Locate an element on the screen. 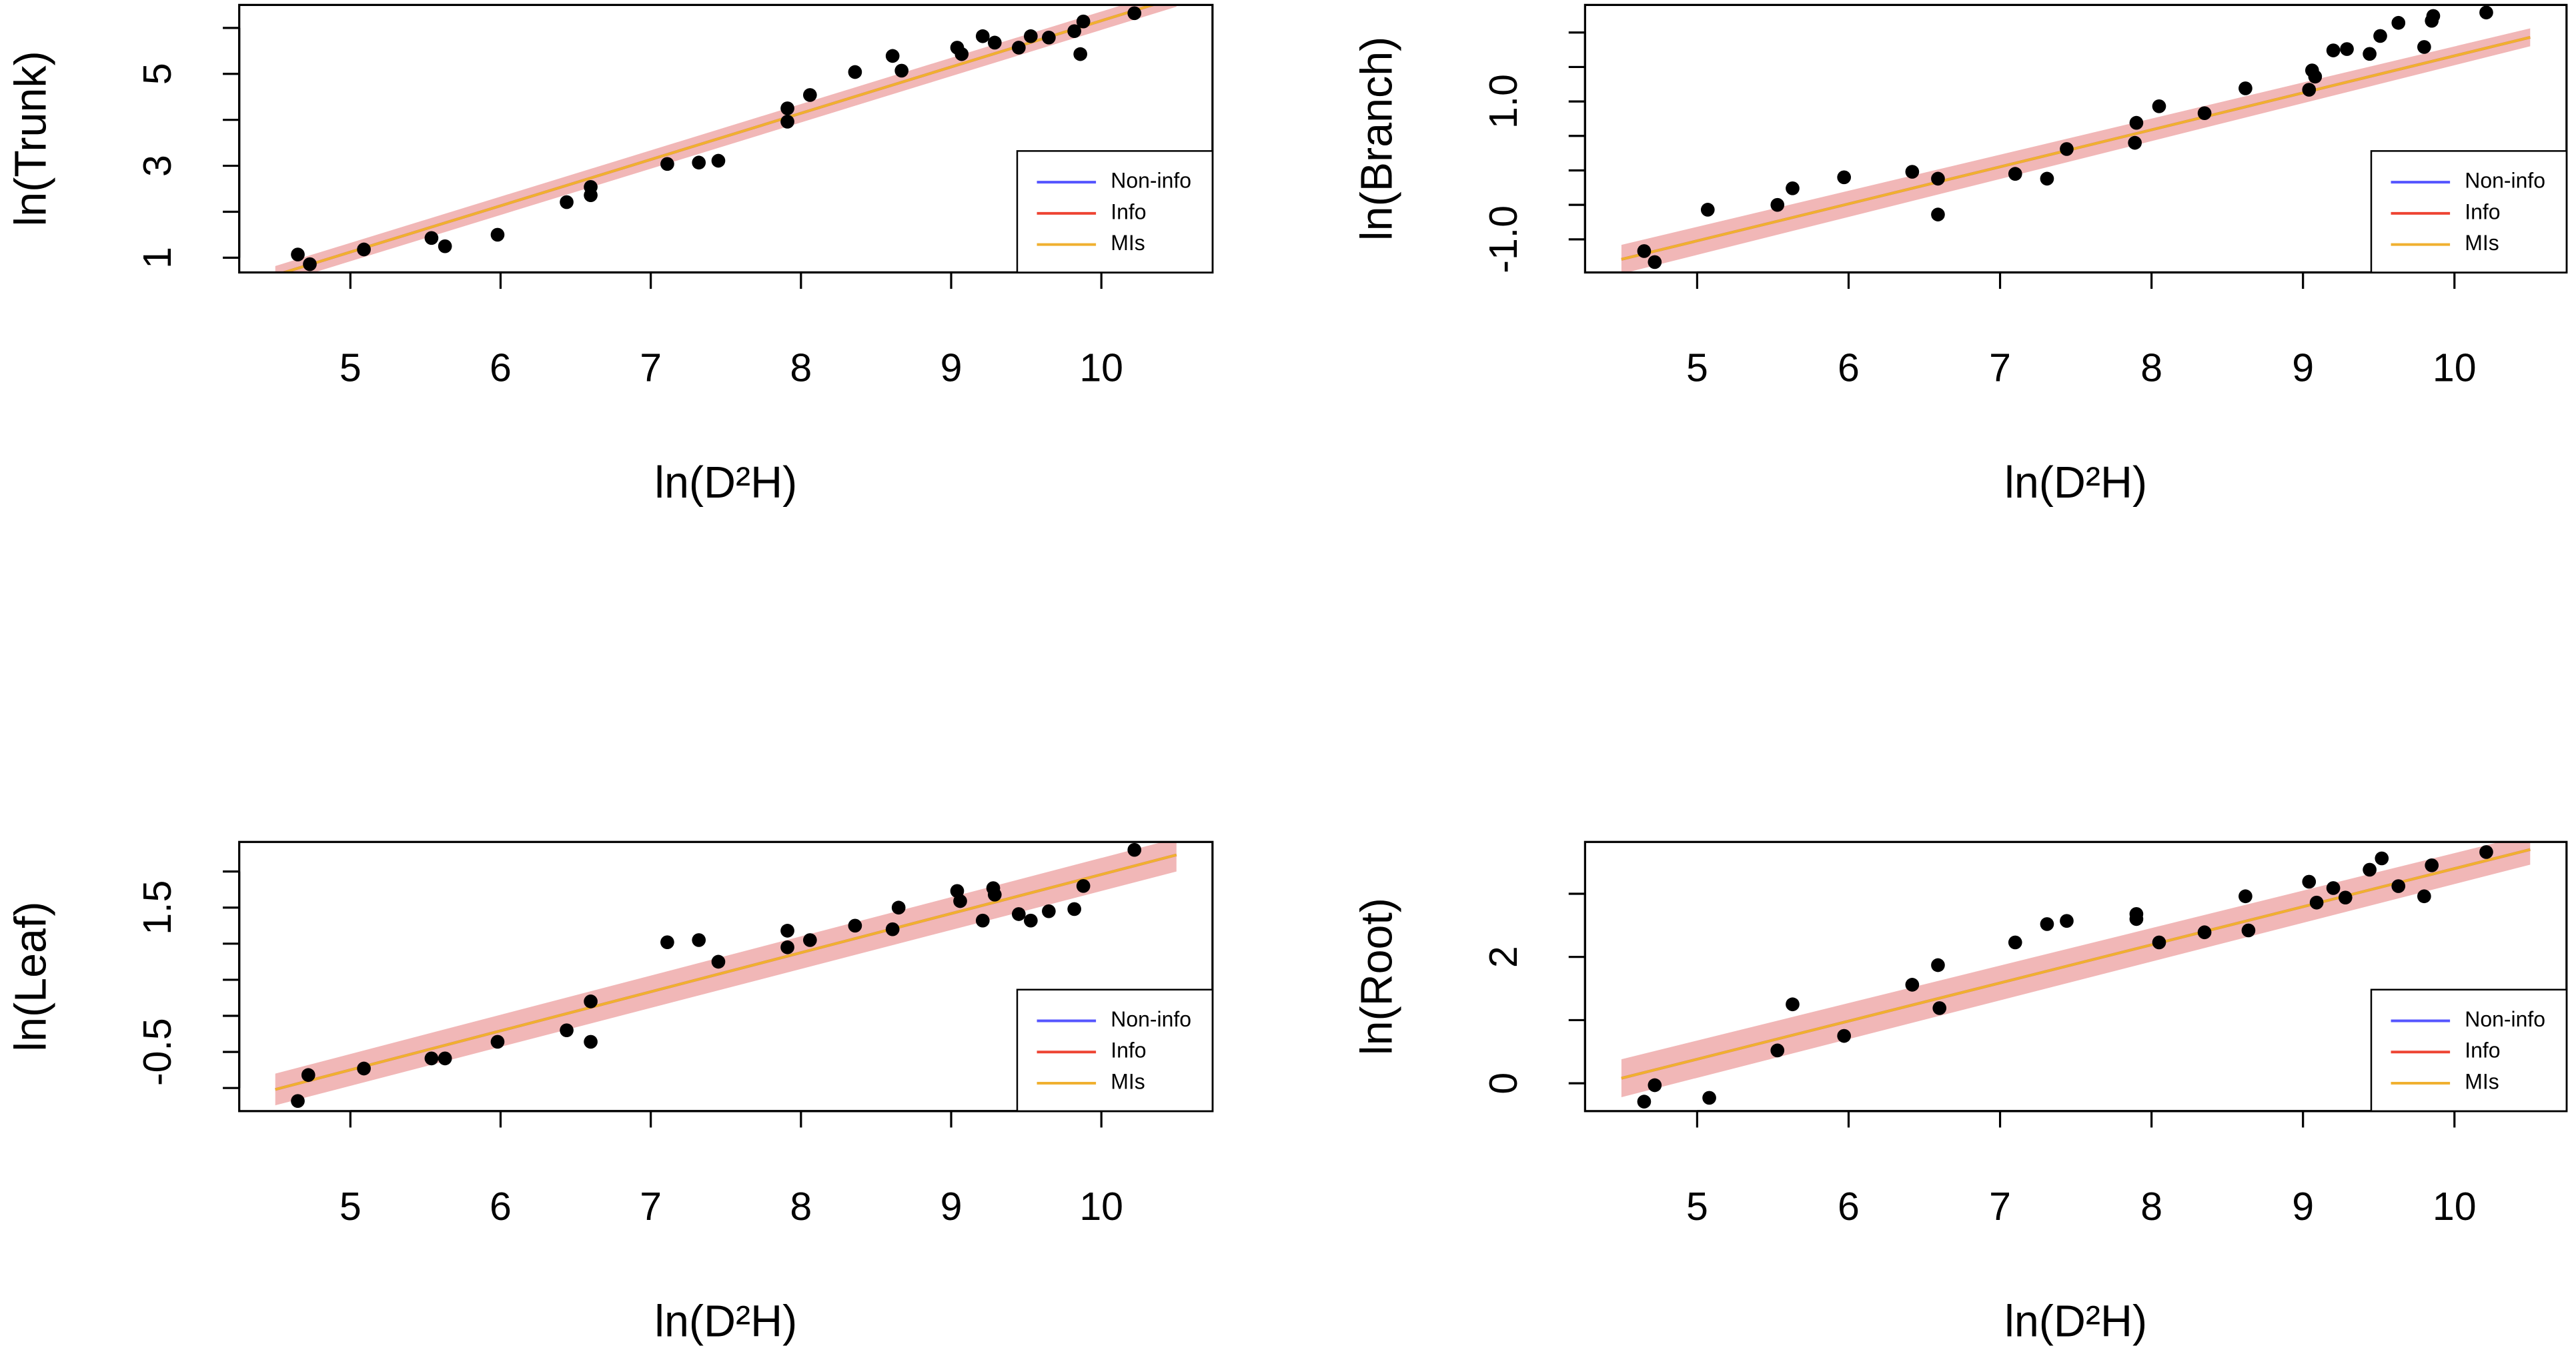 The image size is (2576, 1354). y-tick-label: -0.5 is located at coordinates (157, 1052).